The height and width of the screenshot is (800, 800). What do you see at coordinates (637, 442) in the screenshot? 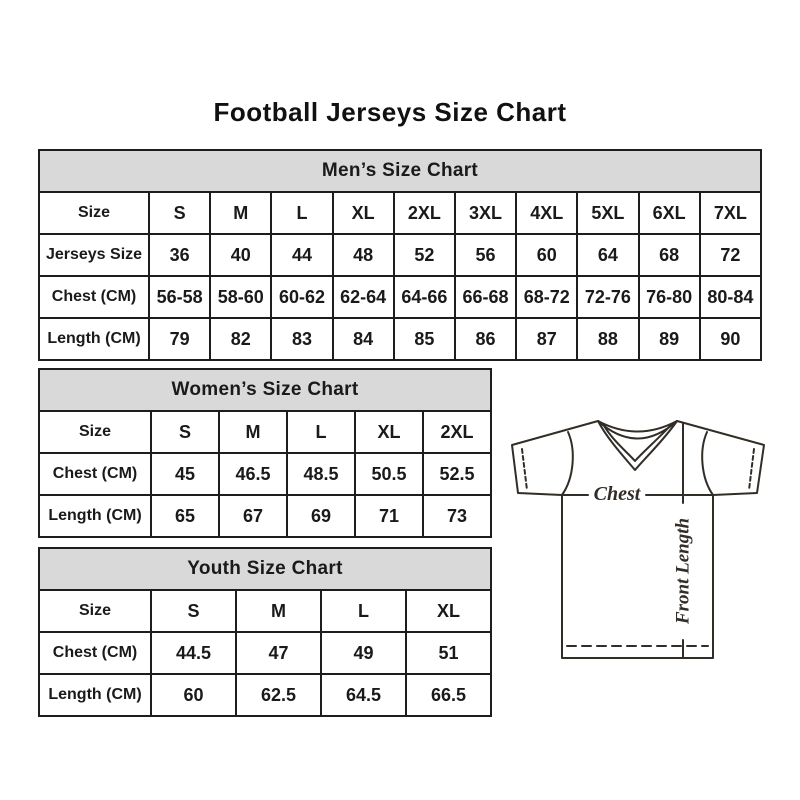
I see `collar-v-inner` at bounding box center [637, 442].